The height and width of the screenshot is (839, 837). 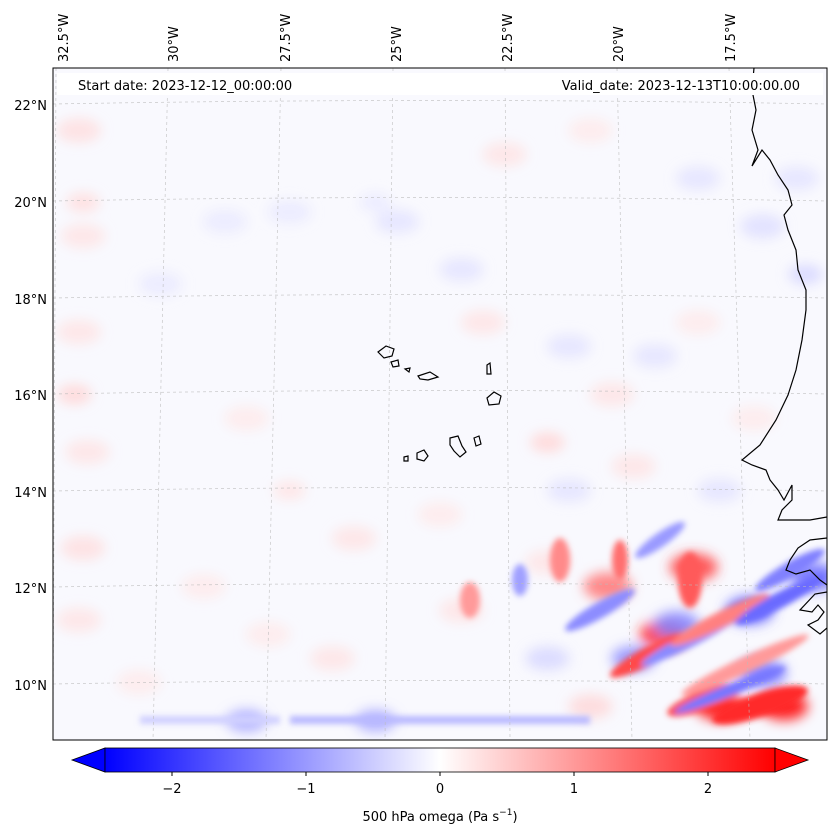 What do you see at coordinates (507, 404) in the screenshot?
I see `gridline-lon-22.5` at bounding box center [507, 404].